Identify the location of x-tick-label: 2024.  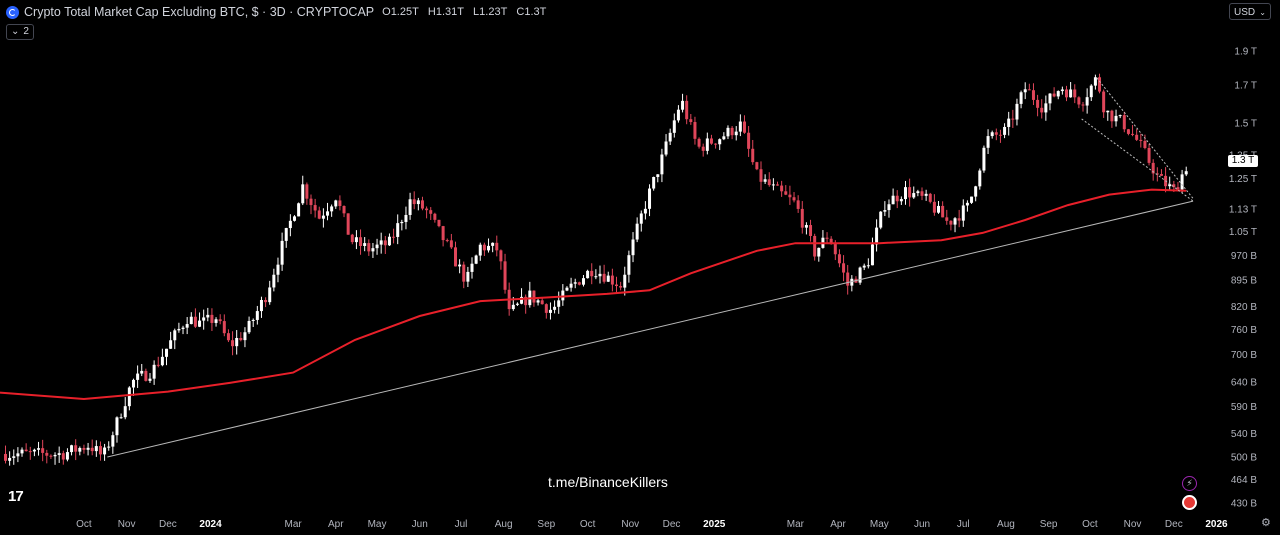
(210, 524).